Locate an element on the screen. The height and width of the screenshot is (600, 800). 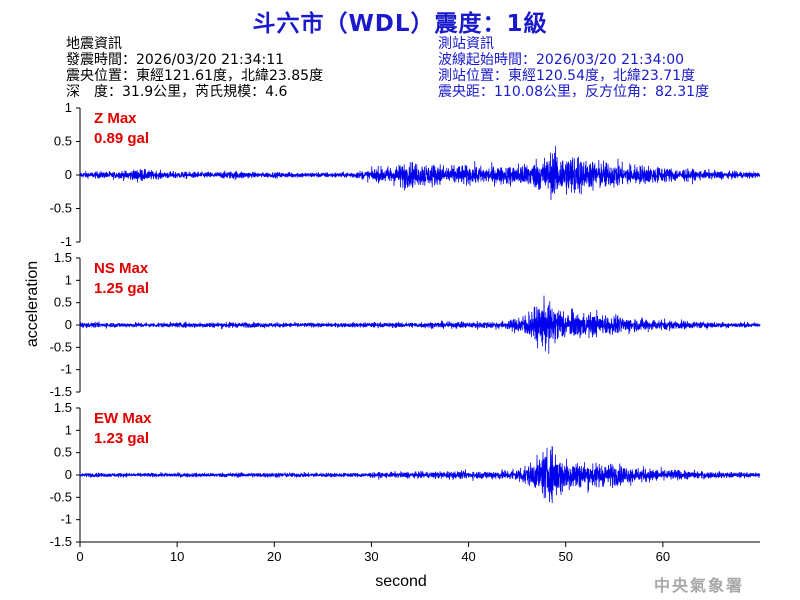
x-tick-label: 50 is located at coordinates (565, 556).